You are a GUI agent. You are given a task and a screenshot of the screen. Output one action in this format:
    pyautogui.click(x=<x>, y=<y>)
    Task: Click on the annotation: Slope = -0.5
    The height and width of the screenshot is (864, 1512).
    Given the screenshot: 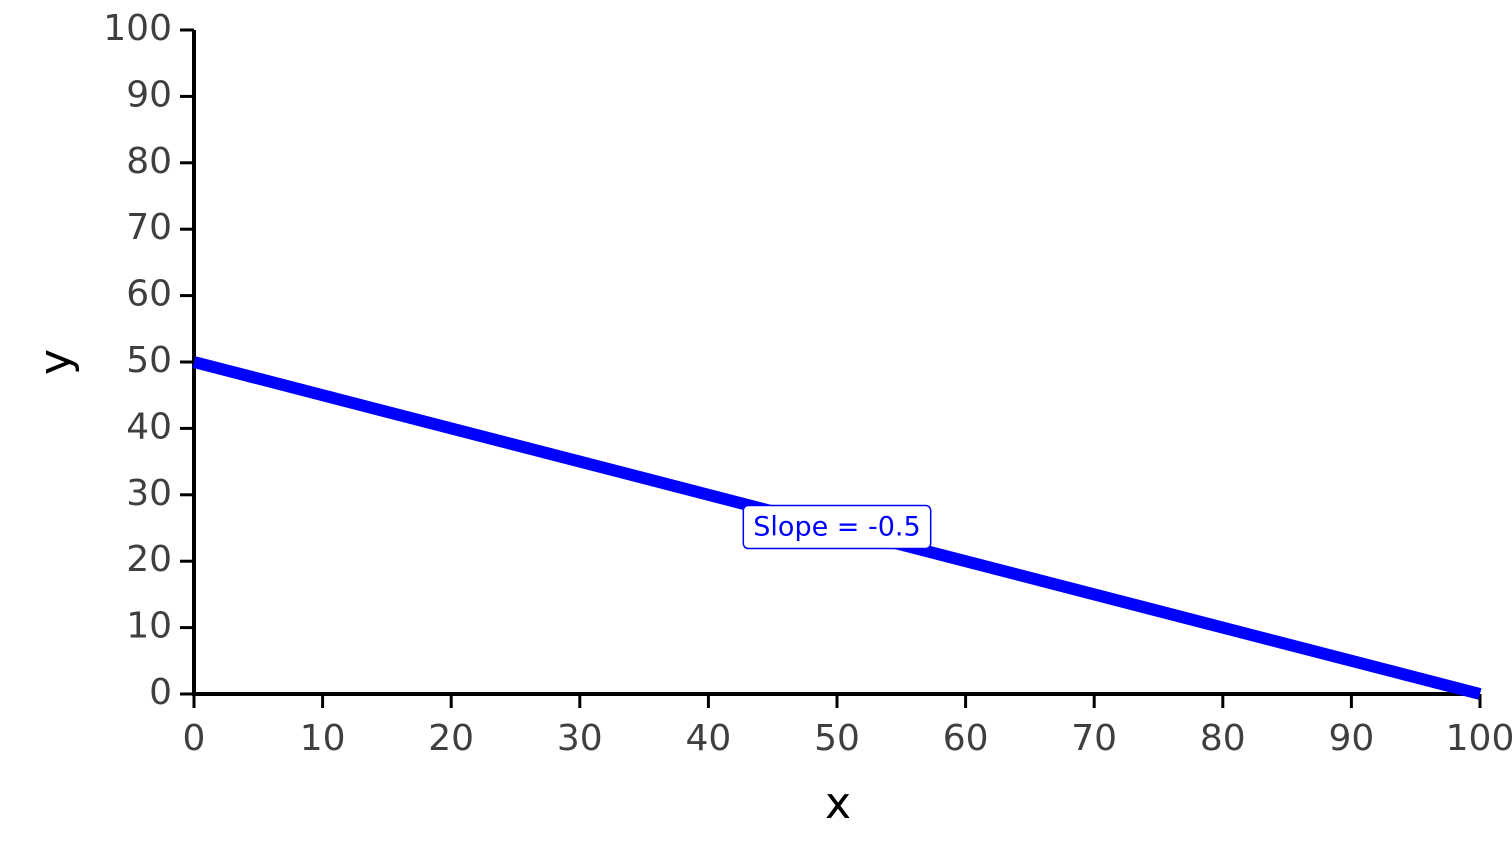 What is the action you would take?
    pyautogui.click(x=837, y=527)
    